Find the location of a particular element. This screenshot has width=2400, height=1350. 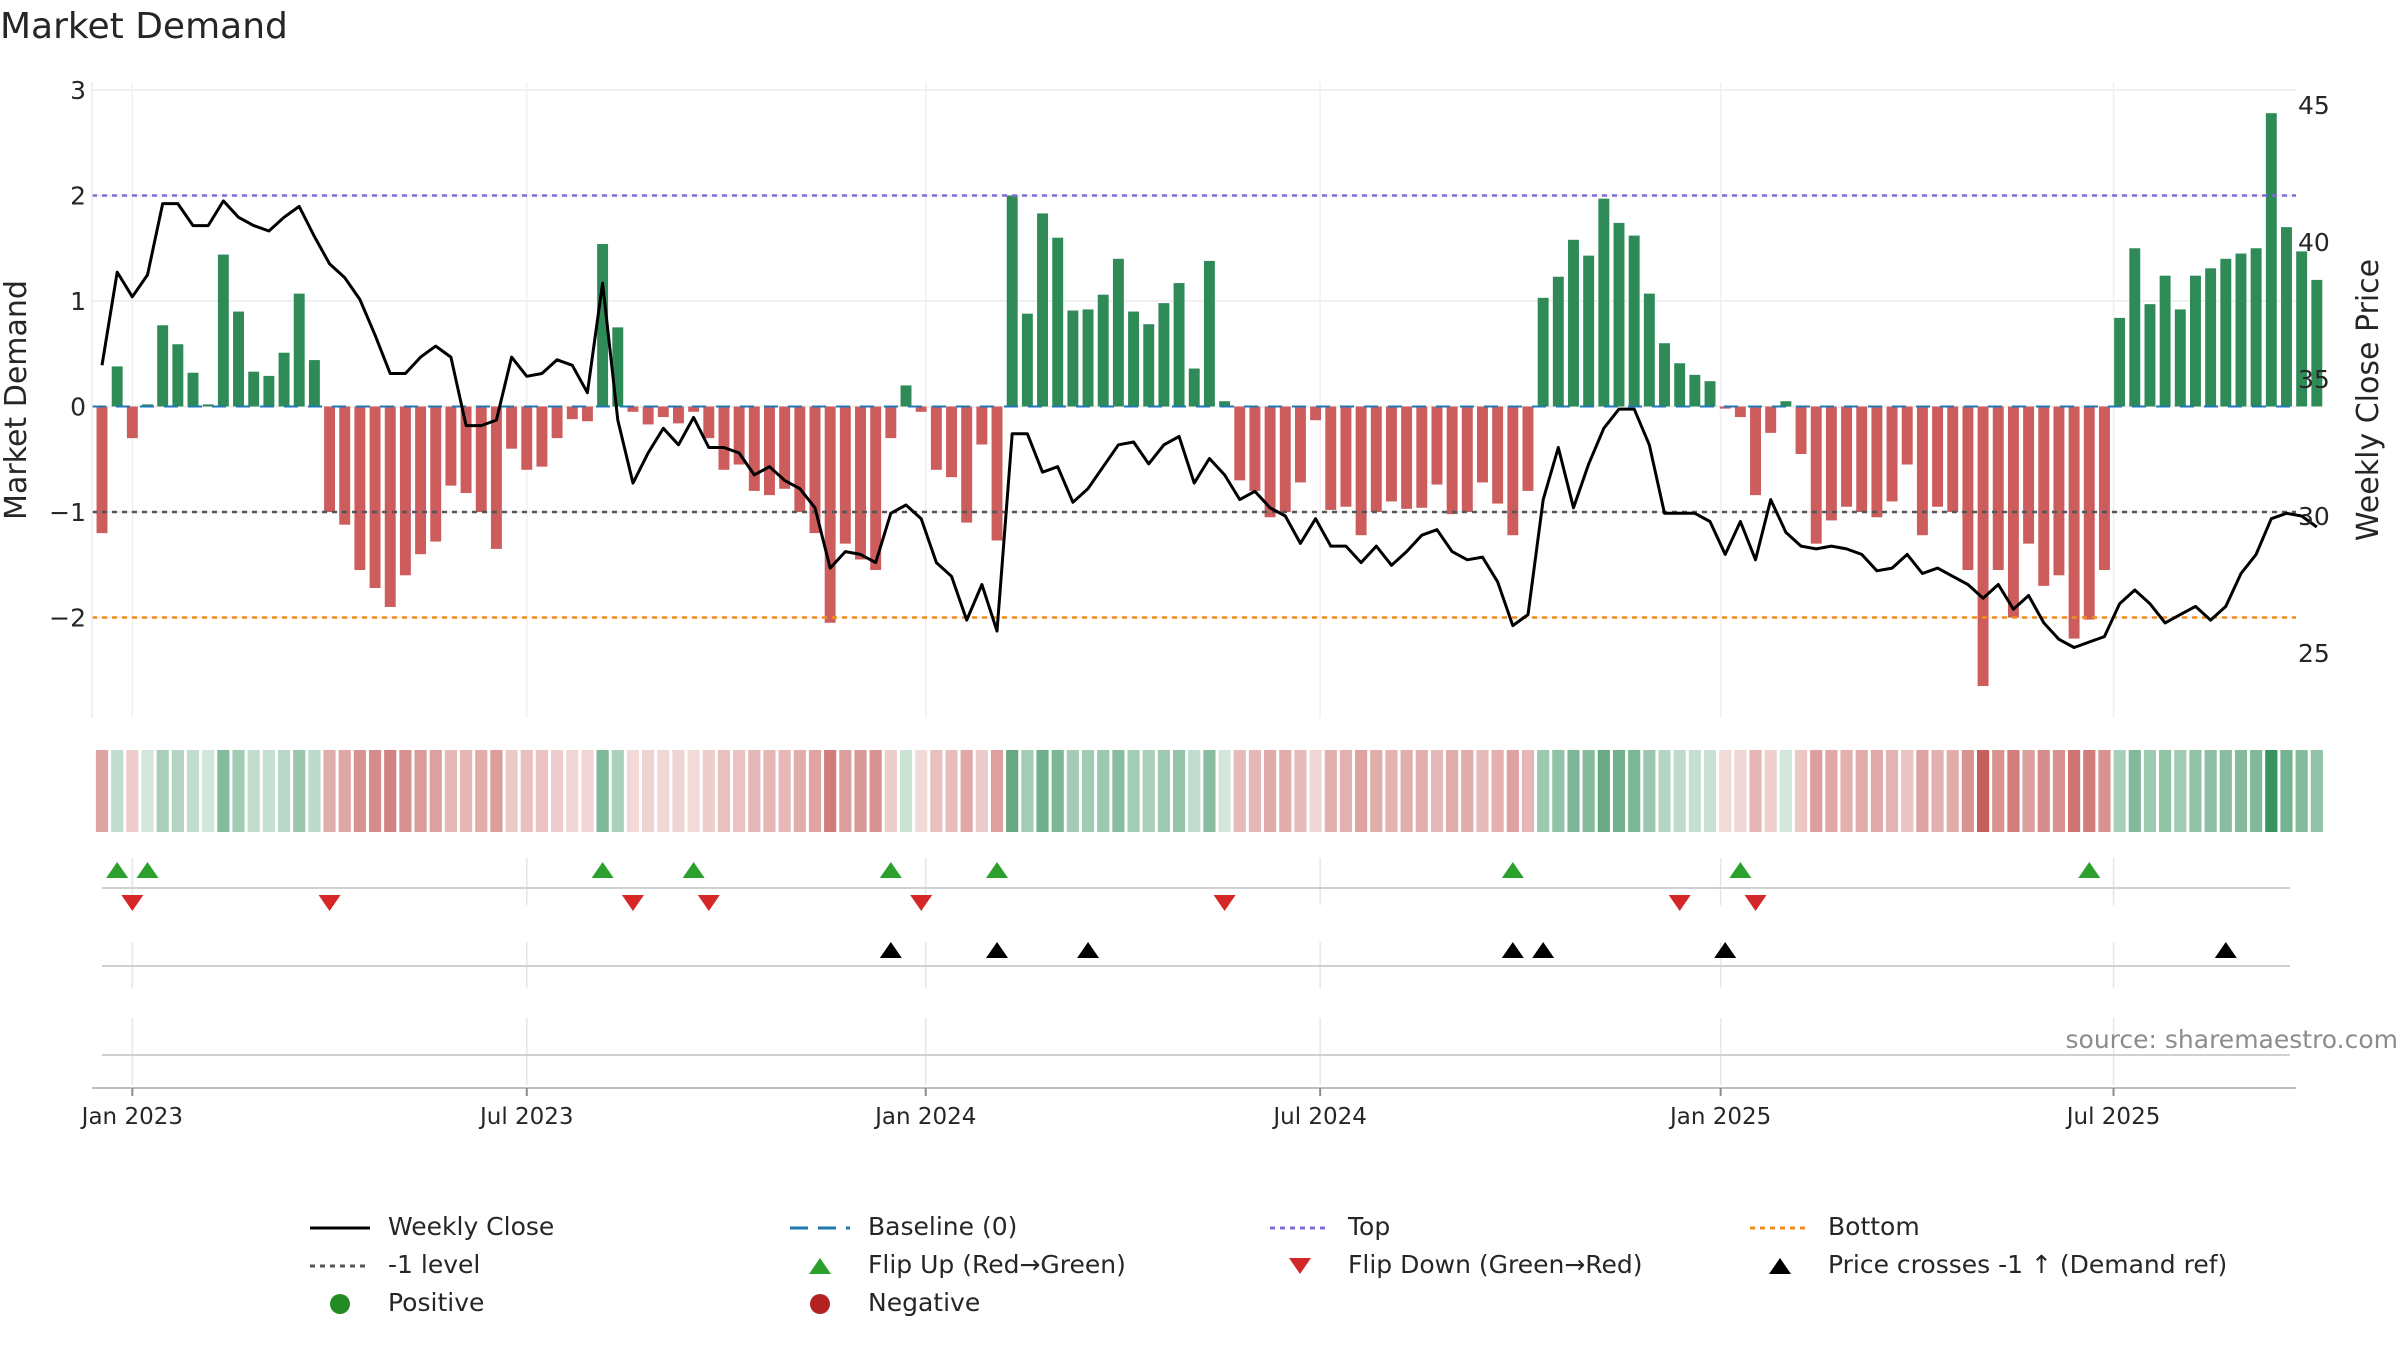

right-tick-label: 35 is located at coordinates (2314, 379).